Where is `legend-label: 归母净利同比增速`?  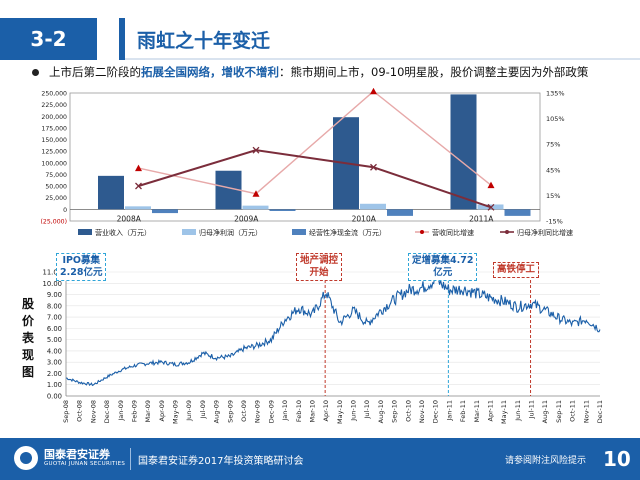
legend-label: 归母净利同比增速 is located at coordinates (545, 232).